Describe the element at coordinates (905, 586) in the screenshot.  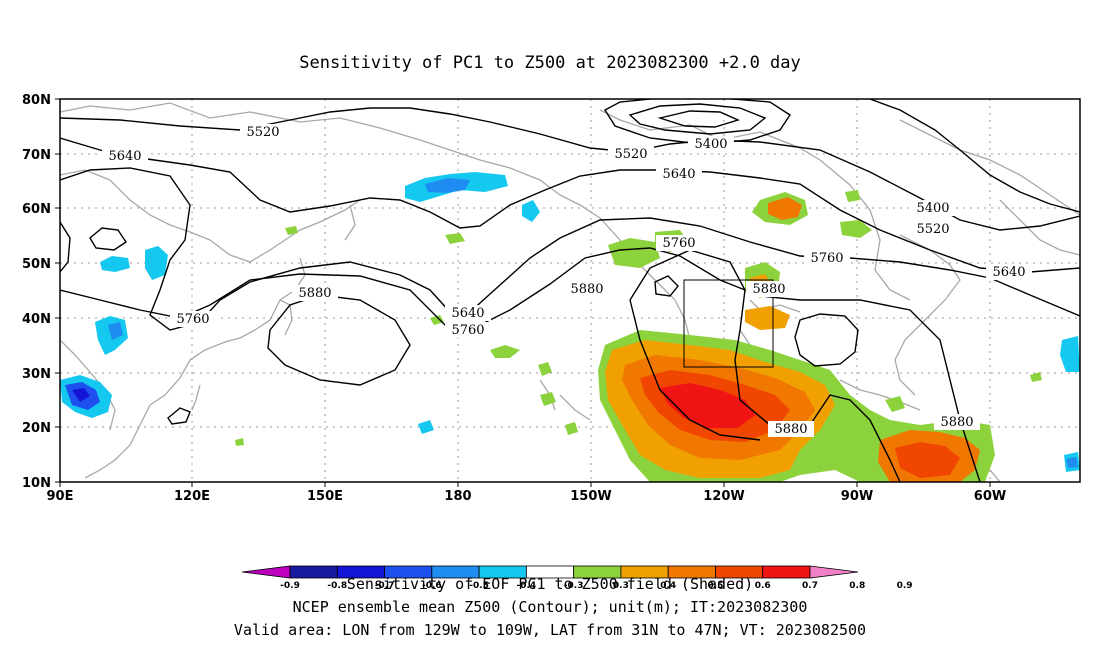
I see `colorbar-tick-label: 0.9` at that location.